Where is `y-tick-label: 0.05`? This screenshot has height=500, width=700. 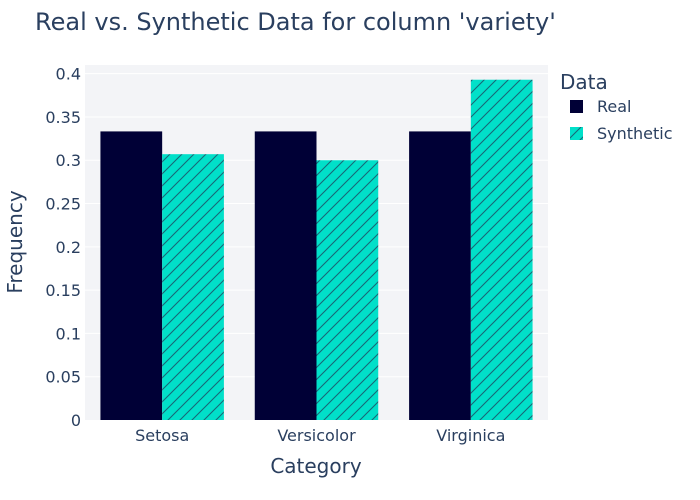
y-tick-label: 0.05 is located at coordinates (63, 377).